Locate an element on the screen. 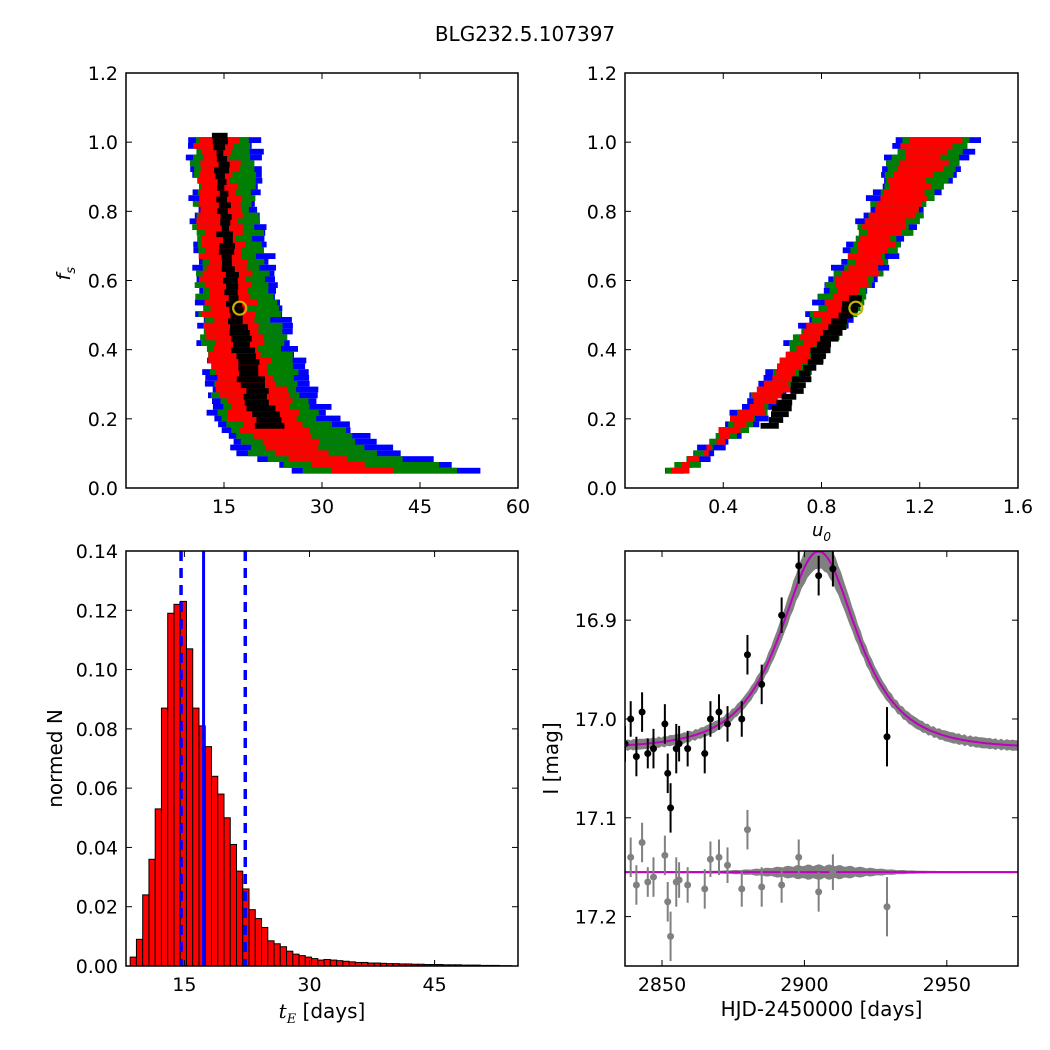 The image size is (1050, 1050). x-tick-label: 2950 is located at coordinates (947, 985).